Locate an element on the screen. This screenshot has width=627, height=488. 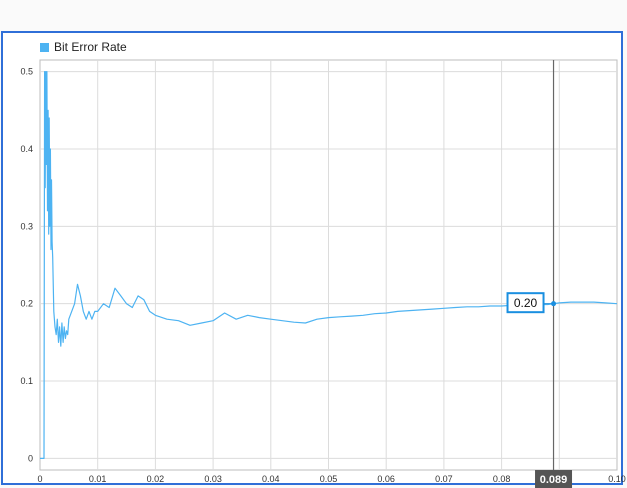
x-tick-label: 0.06 is located at coordinates (386, 479).